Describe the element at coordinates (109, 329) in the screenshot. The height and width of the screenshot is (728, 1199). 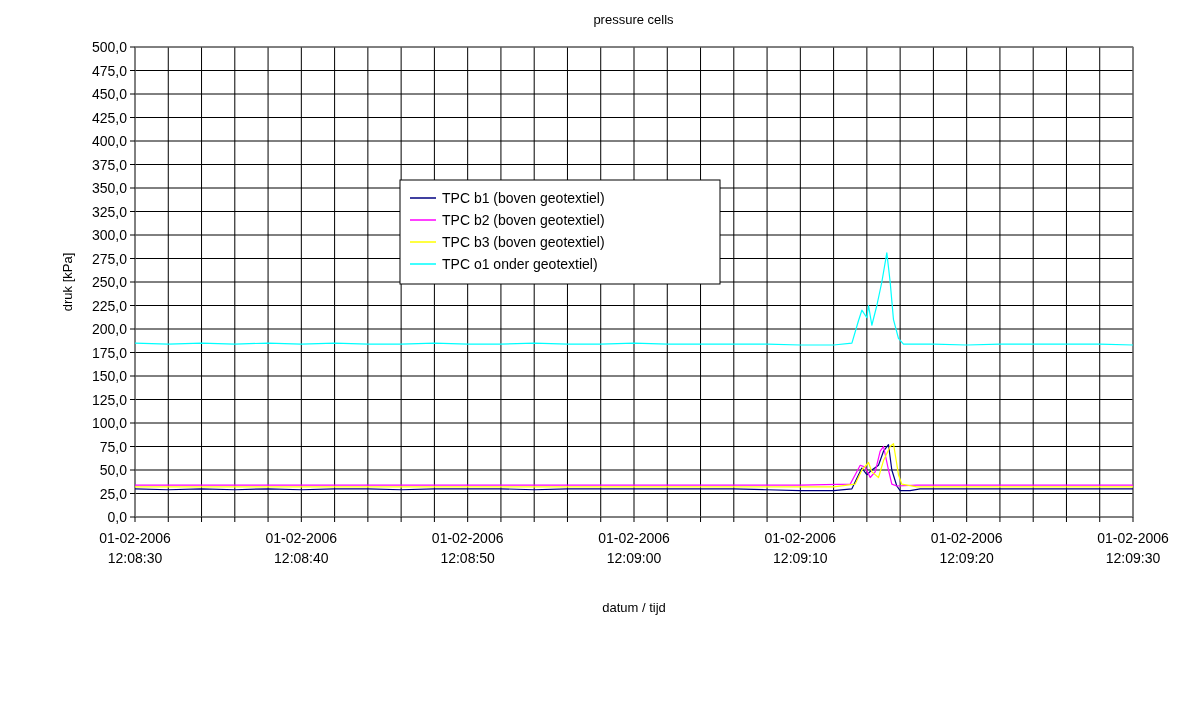
I see `y-tick-label: 200,0` at that location.